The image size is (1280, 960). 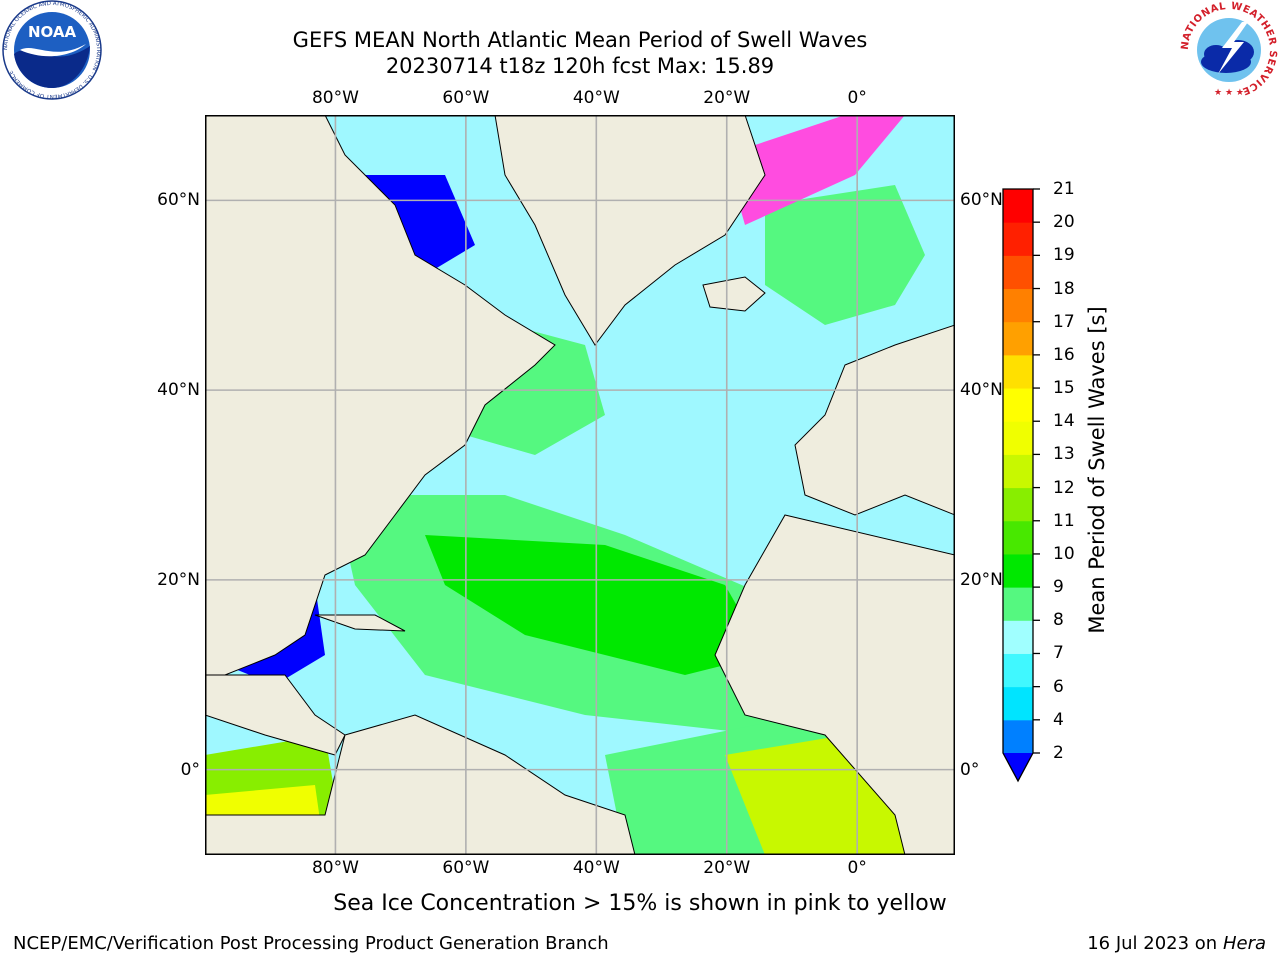 What do you see at coordinates (981, 200) in the screenshot?
I see `lat-label-right: 60°N` at bounding box center [981, 200].